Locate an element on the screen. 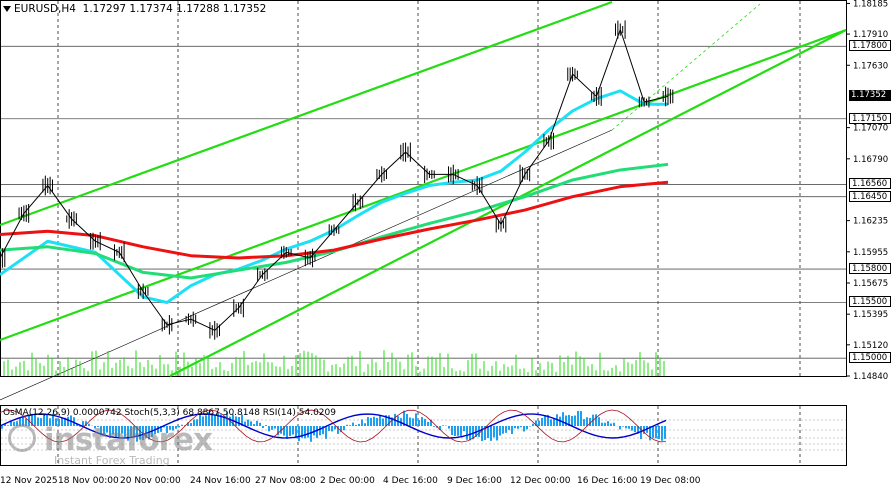 This screenshot has width=894, height=491. price-tick-label: 1.18185 is located at coordinates (870, 4).